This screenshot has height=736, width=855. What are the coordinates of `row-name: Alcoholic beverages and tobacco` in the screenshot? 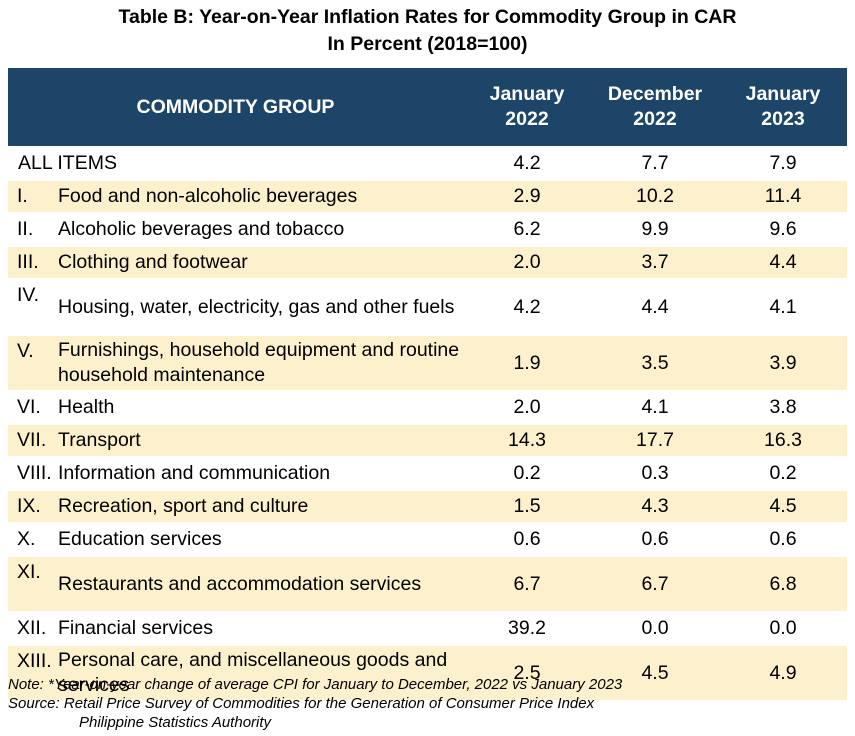 It's located at (260, 229).